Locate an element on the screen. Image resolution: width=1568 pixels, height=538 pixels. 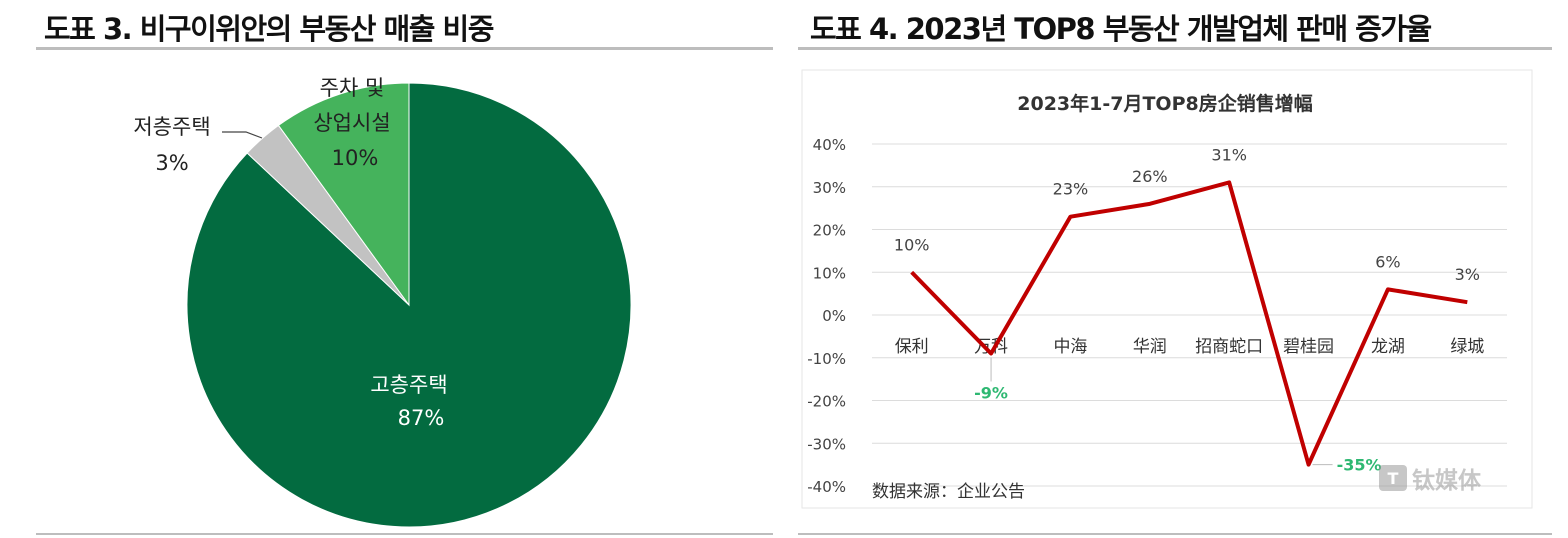
slice-label-parking-line2: 상업시설 is located at coordinates (351, 123).